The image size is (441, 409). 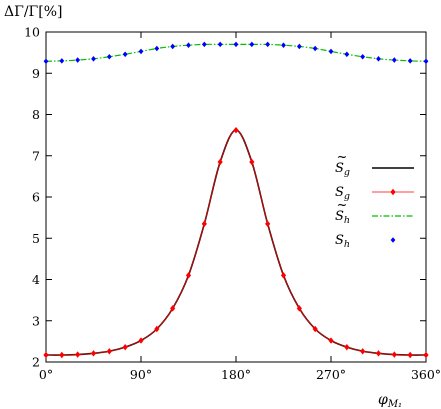 I want to click on y-tick-label: 7, so click(x=36, y=155).